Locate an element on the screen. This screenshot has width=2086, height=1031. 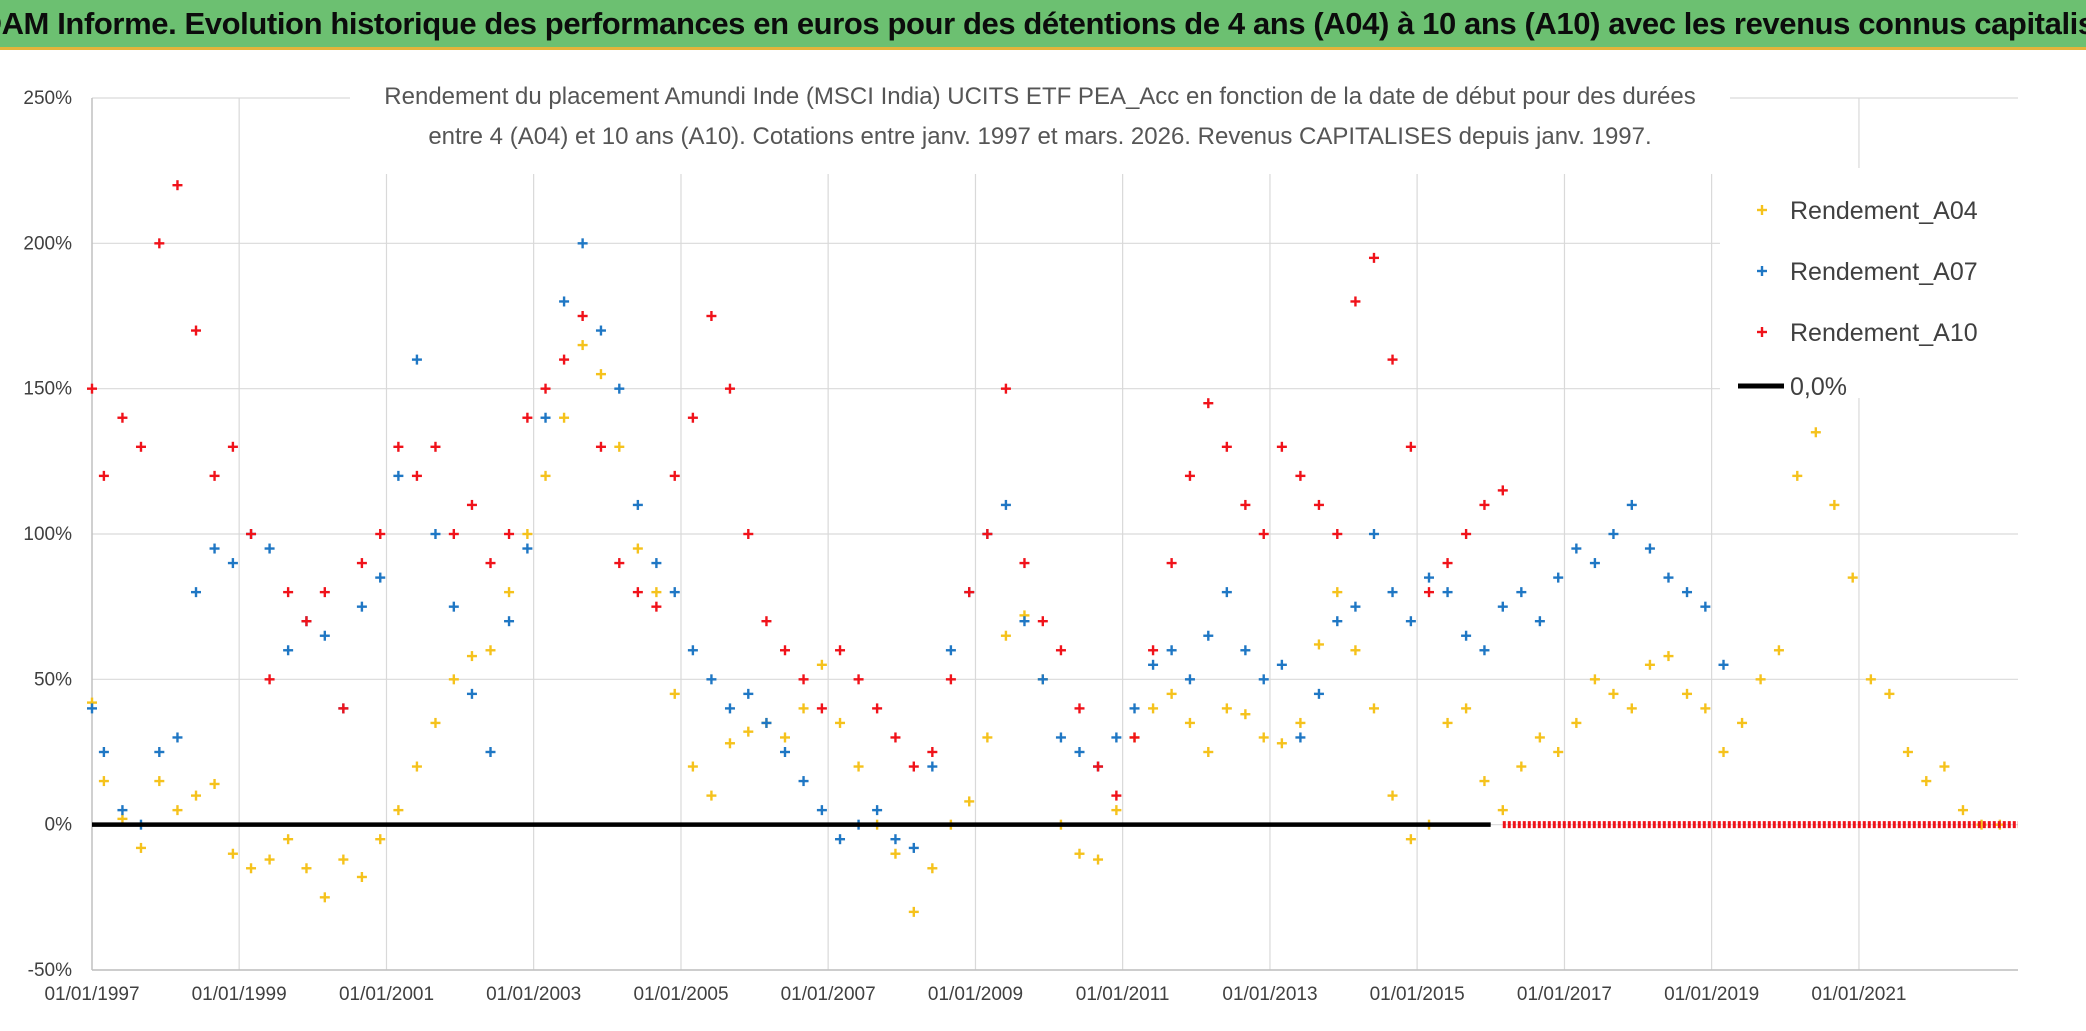
y-tick-label: 50% is located at coordinates (53, 679).